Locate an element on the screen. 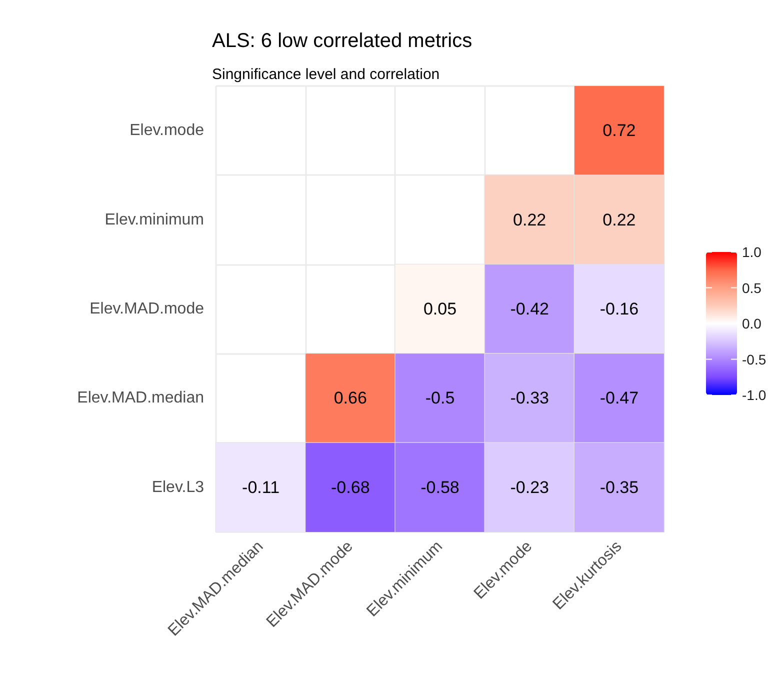 This screenshot has height=696, width=781. color-bar-label: -0.5 is located at coordinates (754, 359).